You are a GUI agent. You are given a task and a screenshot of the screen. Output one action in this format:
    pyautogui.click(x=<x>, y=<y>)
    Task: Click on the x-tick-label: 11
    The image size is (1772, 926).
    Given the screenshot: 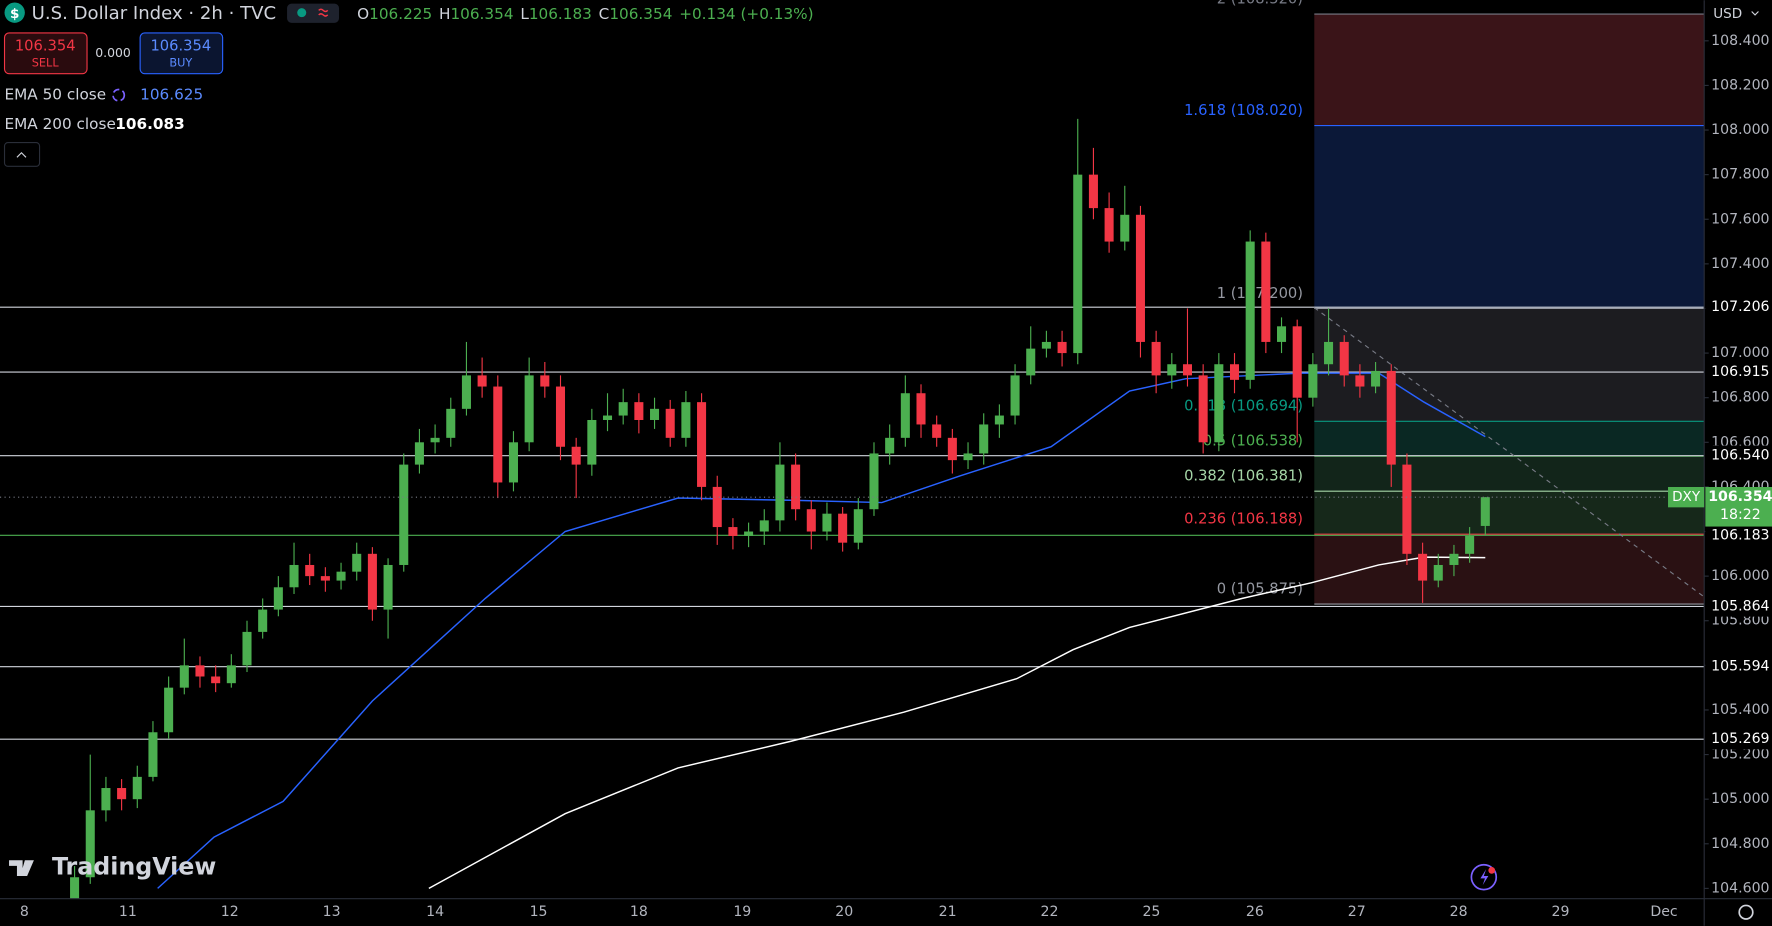 What is the action you would take?
    pyautogui.click(x=128, y=912)
    